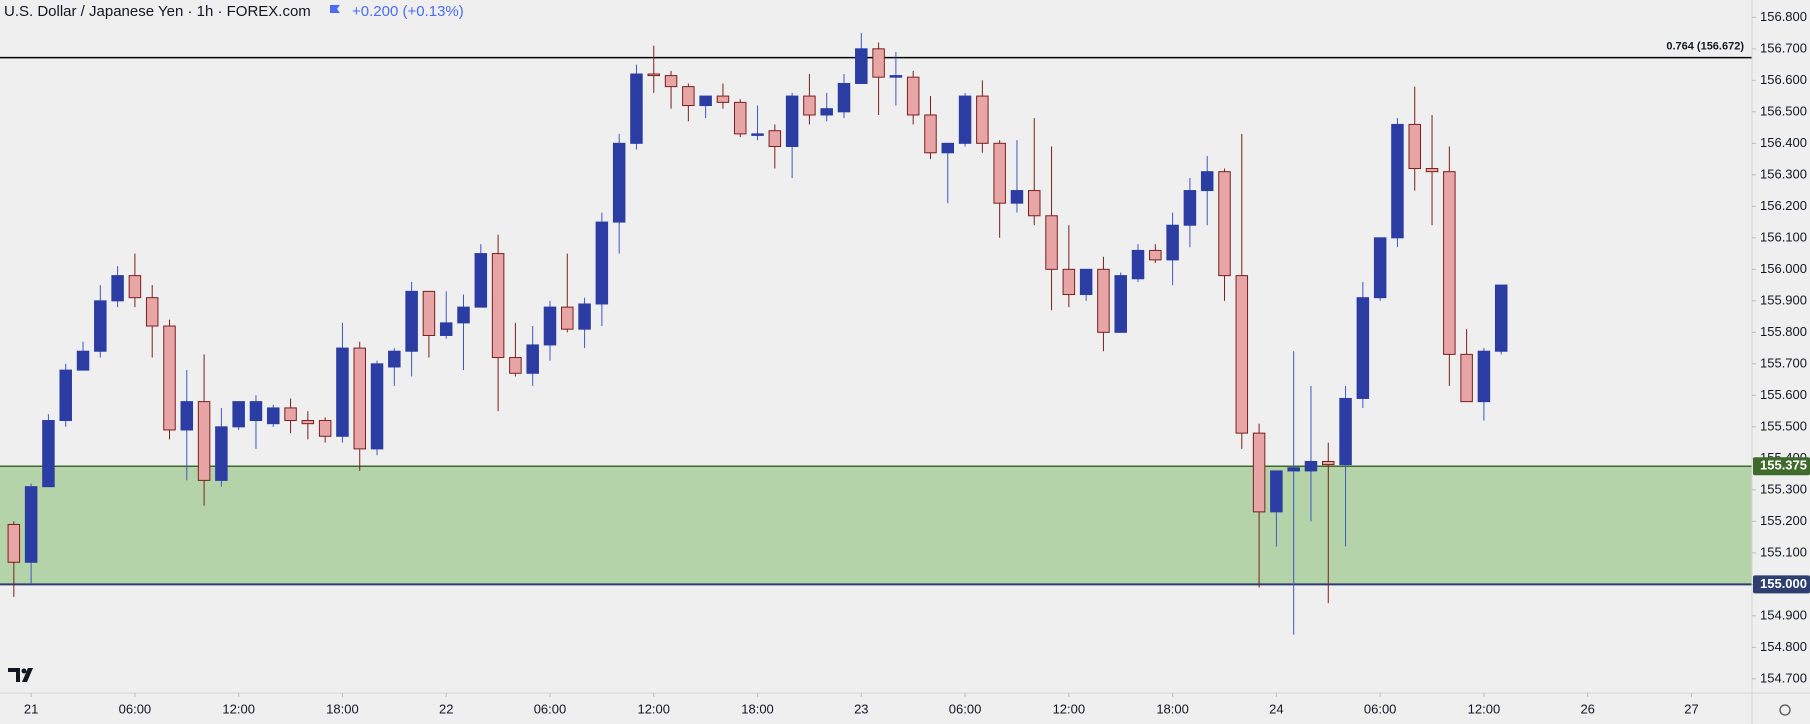 This screenshot has height=724, width=1810. I want to click on y-tick-label: 154.900, so click(1783, 614).